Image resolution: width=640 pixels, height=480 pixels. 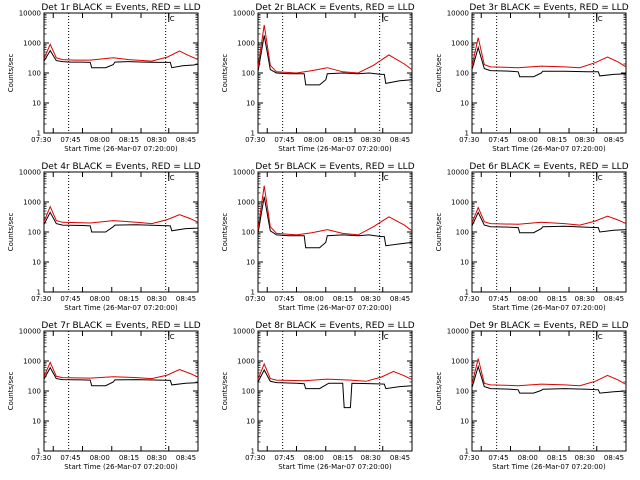 I want to click on panel-title: Det 4r BLACK = Events, RED = LLD, so click(x=120, y=167).